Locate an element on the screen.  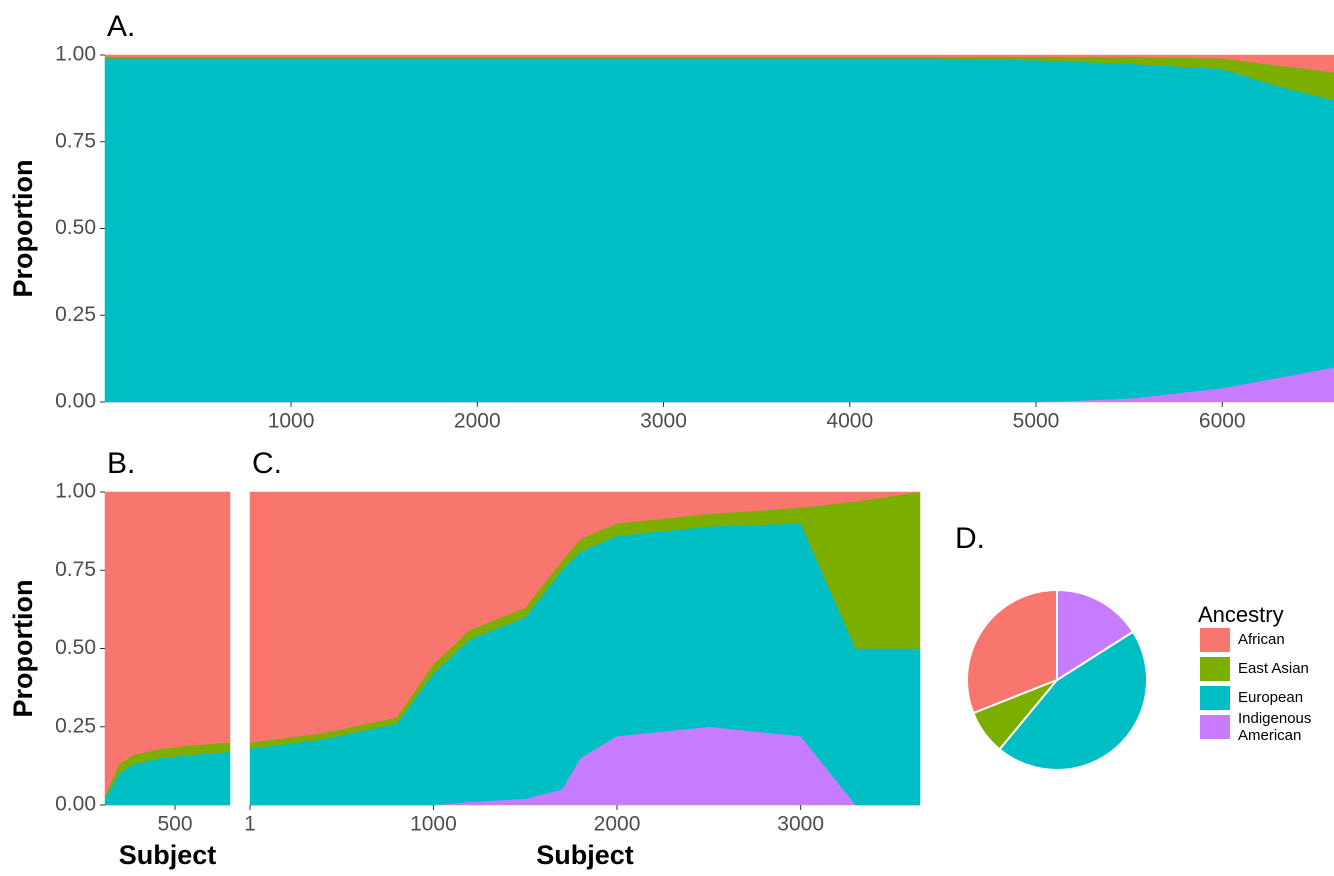
legend-label: African is located at coordinates (1261, 639).